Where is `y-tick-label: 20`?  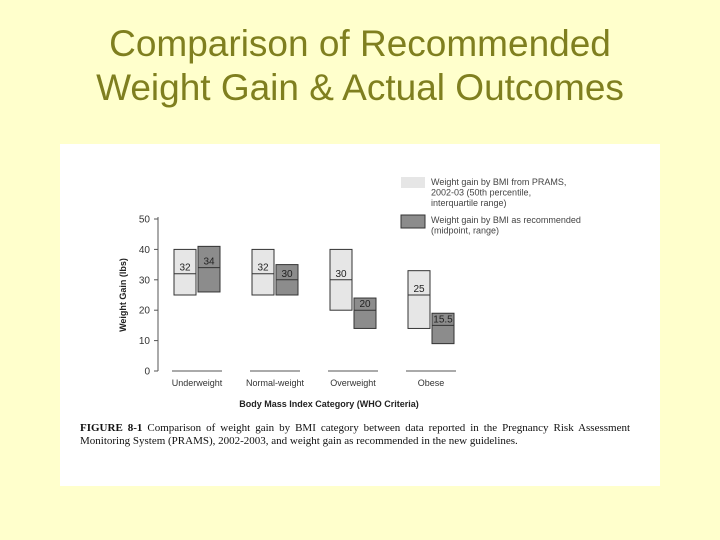
y-tick-label: 20 is located at coordinates (145, 311).